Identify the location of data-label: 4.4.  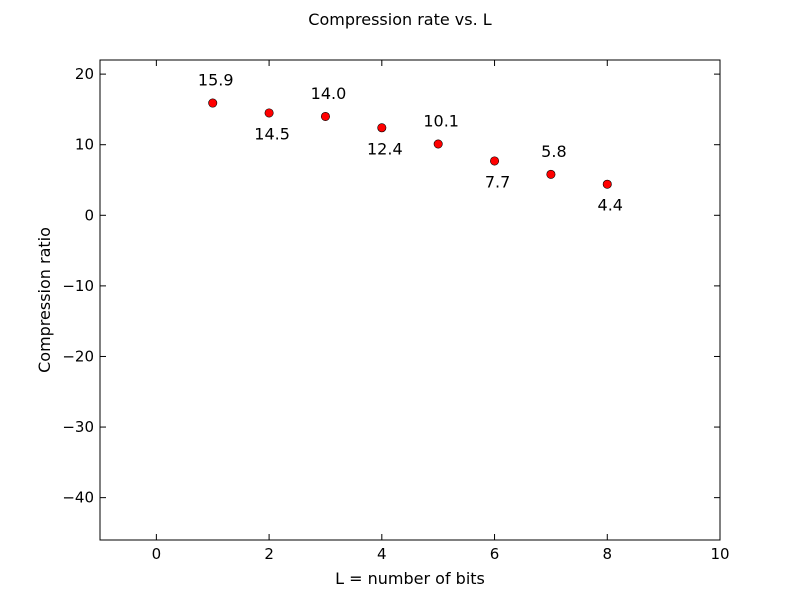
(610, 205).